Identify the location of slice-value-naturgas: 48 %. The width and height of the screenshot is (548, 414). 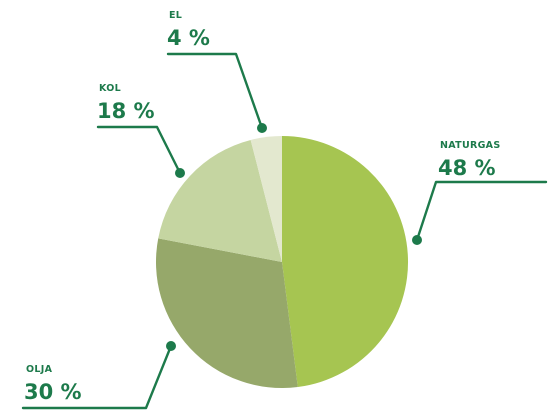
(467, 168).